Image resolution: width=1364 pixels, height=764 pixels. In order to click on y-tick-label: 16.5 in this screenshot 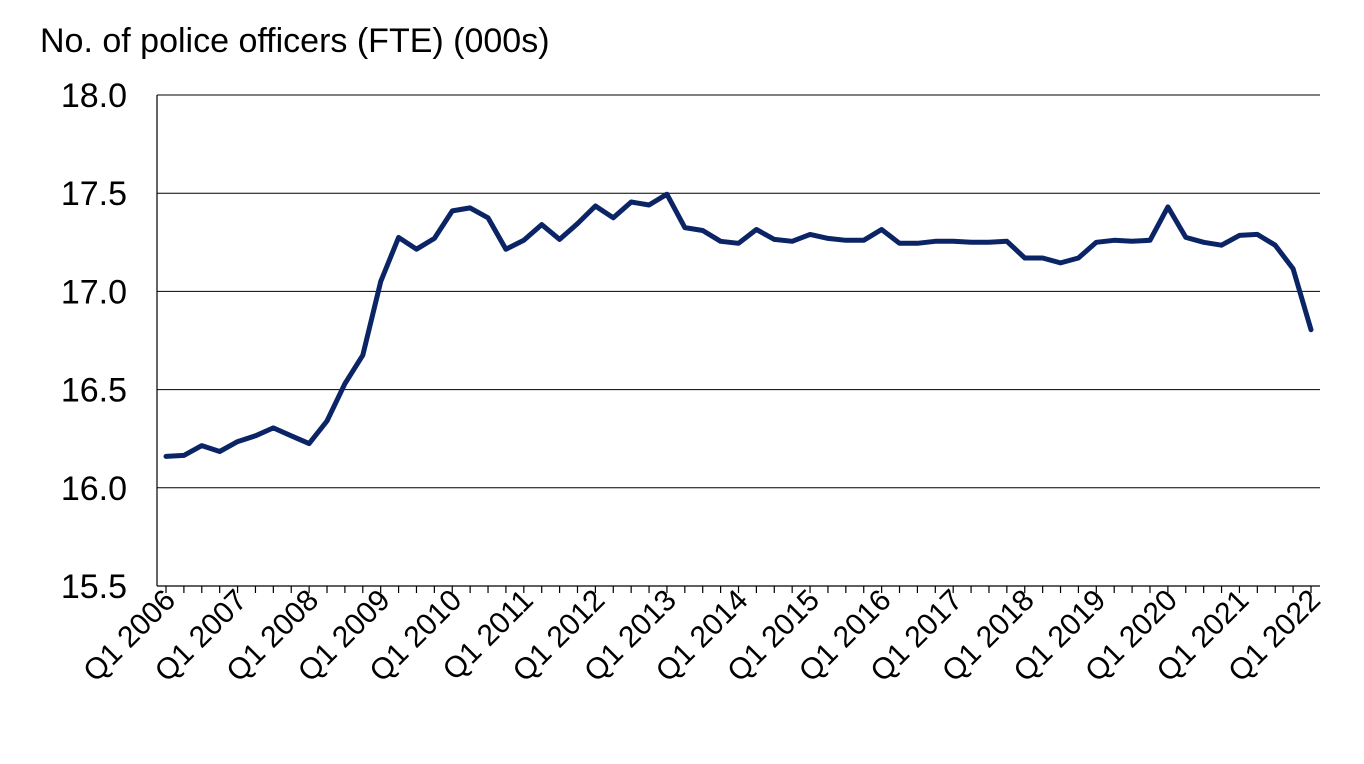, I will do `click(94, 391)`.